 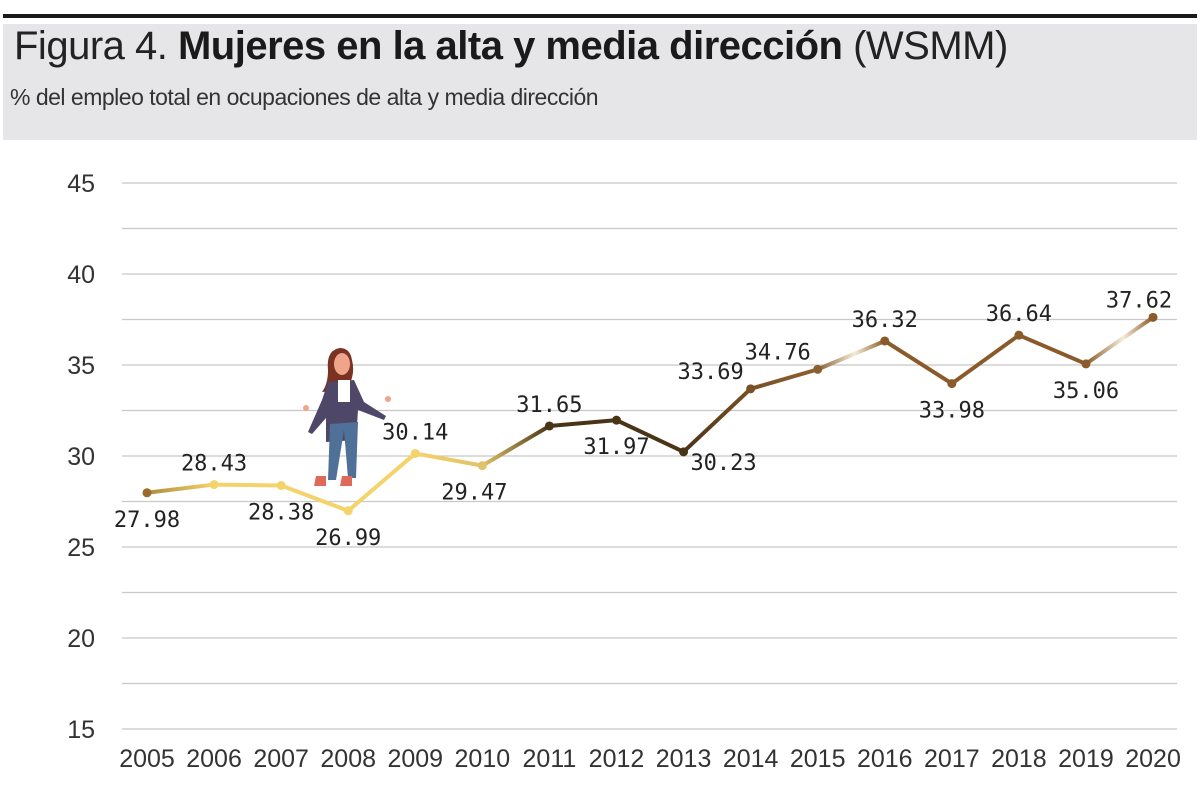 I want to click on data-label: 27.98, so click(x=147, y=520).